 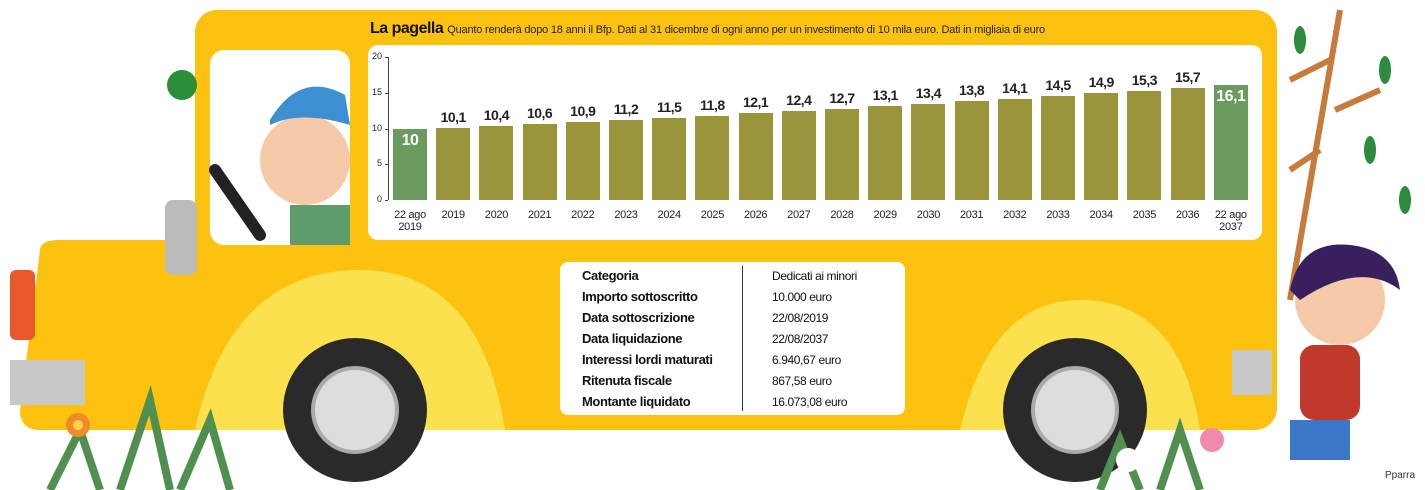 What do you see at coordinates (410, 140) in the screenshot?
I see `value-label: 10` at bounding box center [410, 140].